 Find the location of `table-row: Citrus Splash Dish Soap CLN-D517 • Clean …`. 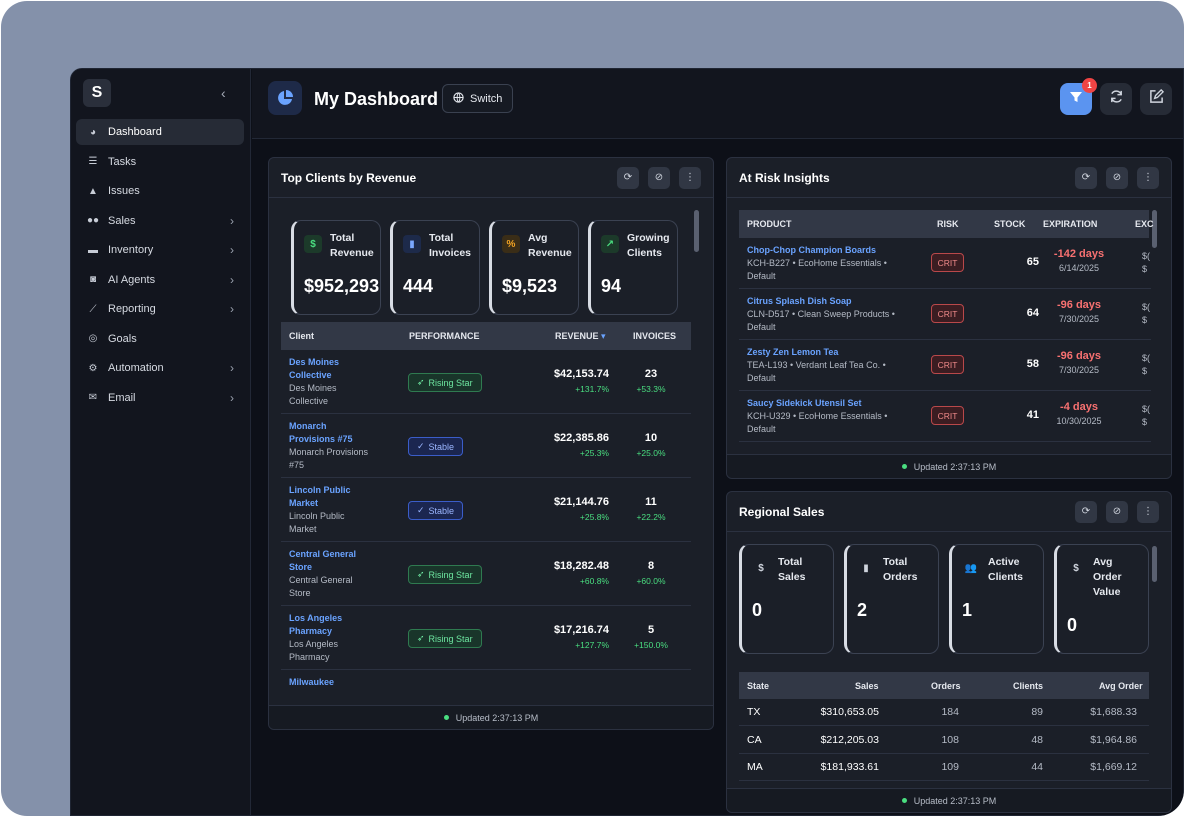

table-row: Citrus Splash Dish Soap CLN-D517 • Clean … is located at coordinates (945, 314).